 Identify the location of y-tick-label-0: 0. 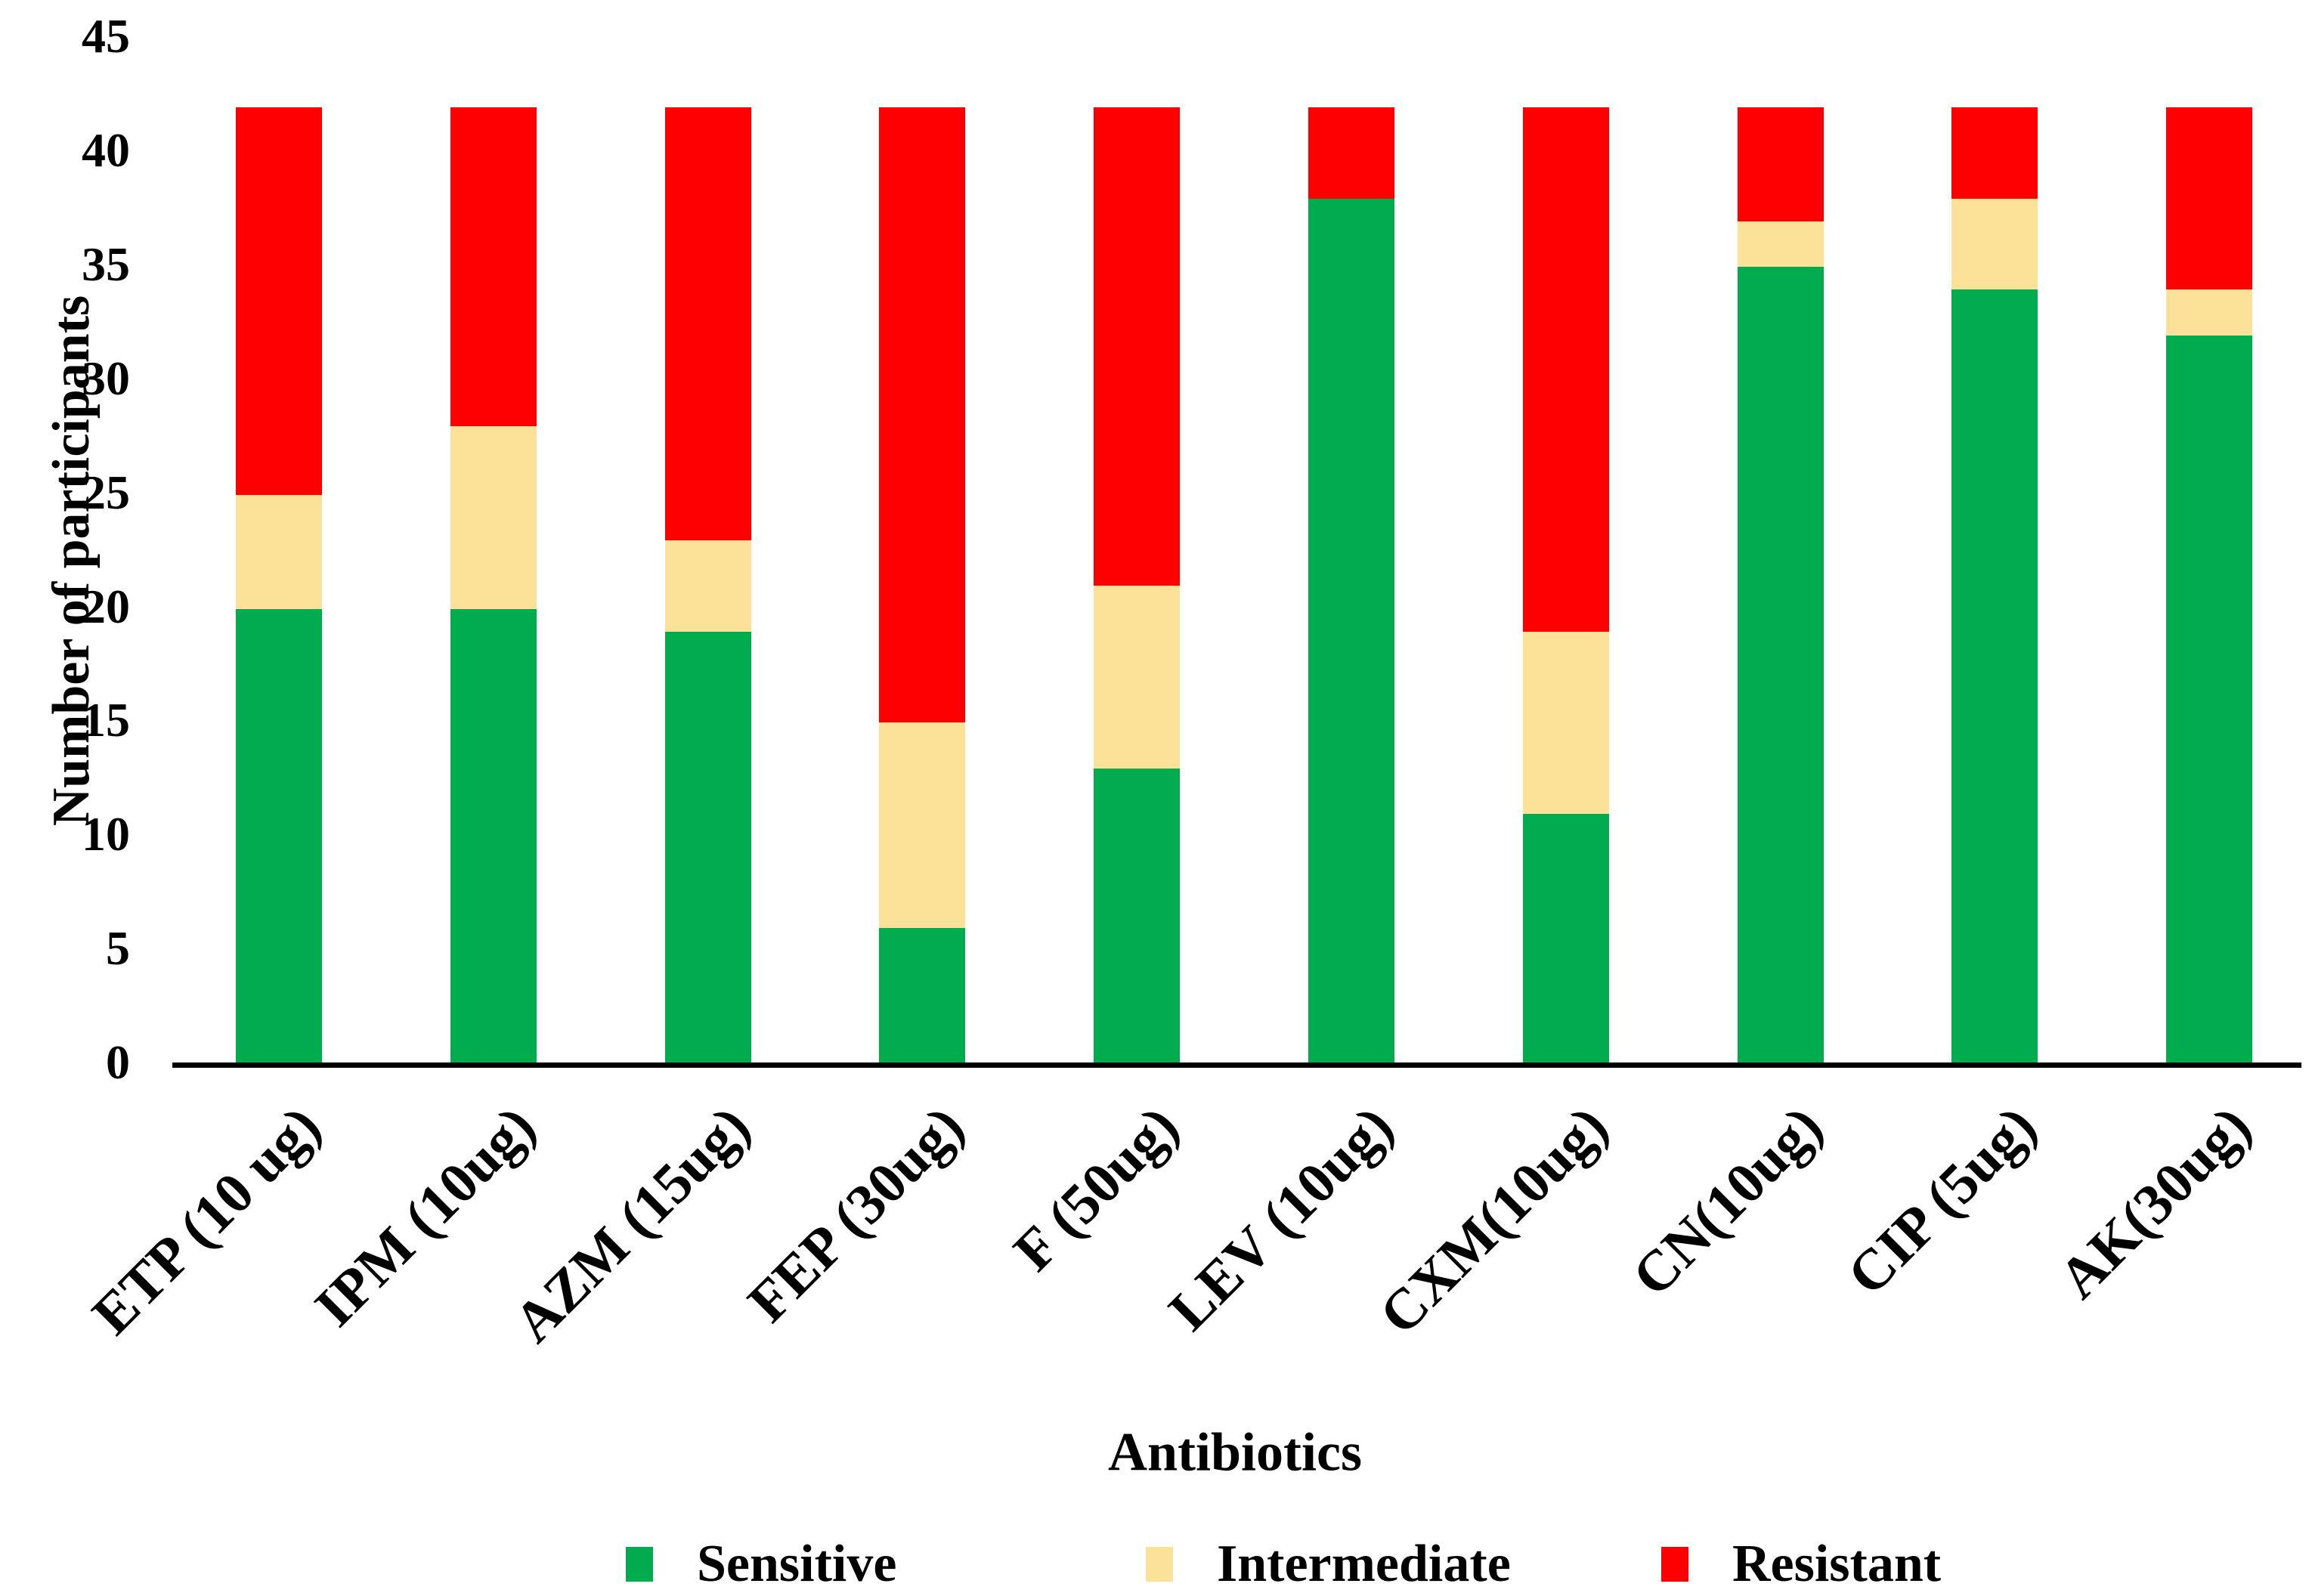
(118, 1062).